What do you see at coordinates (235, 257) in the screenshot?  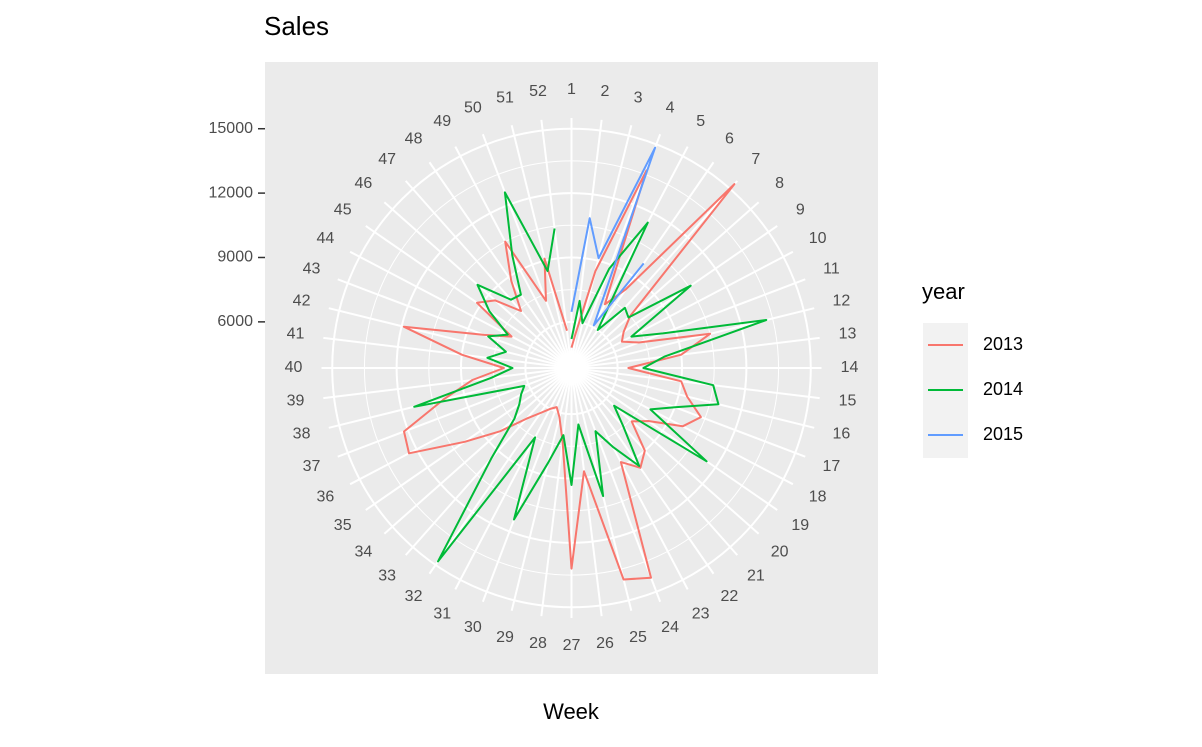 I see `y-tick-label: 9000` at bounding box center [235, 257].